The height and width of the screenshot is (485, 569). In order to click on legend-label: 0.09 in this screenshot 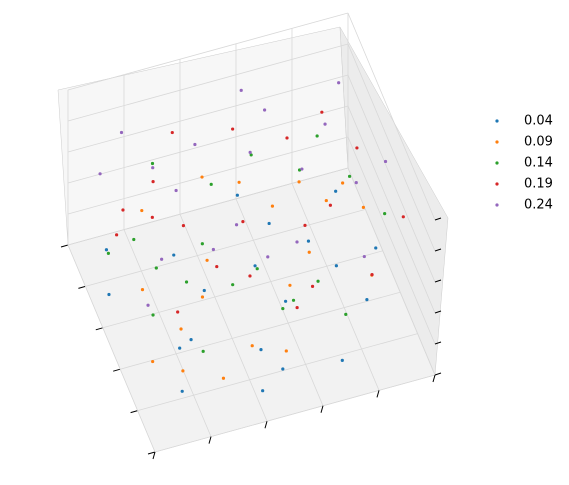, I will do `click(538, 142)`.